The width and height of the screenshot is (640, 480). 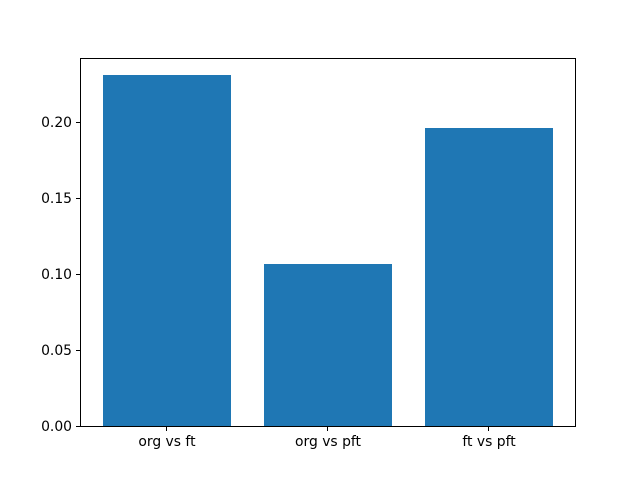 What do you see at coordinates (328, 442) in the screenshot?
I see `x-tick-label: org vs pft` at bounding box center [328, 442].